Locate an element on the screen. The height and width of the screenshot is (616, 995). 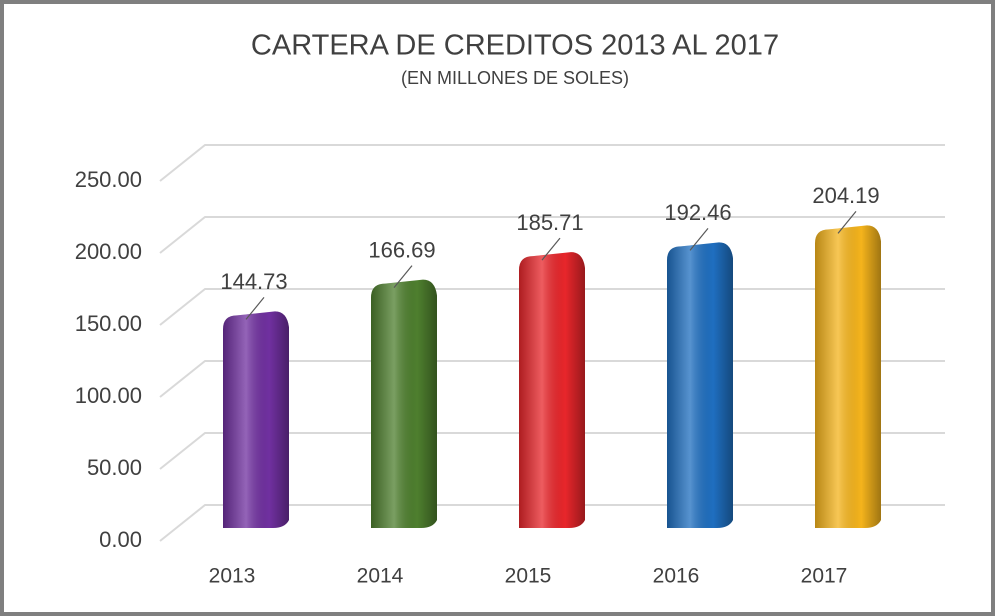
x-tick-label: 2016 is located at coordinates (676, 576).